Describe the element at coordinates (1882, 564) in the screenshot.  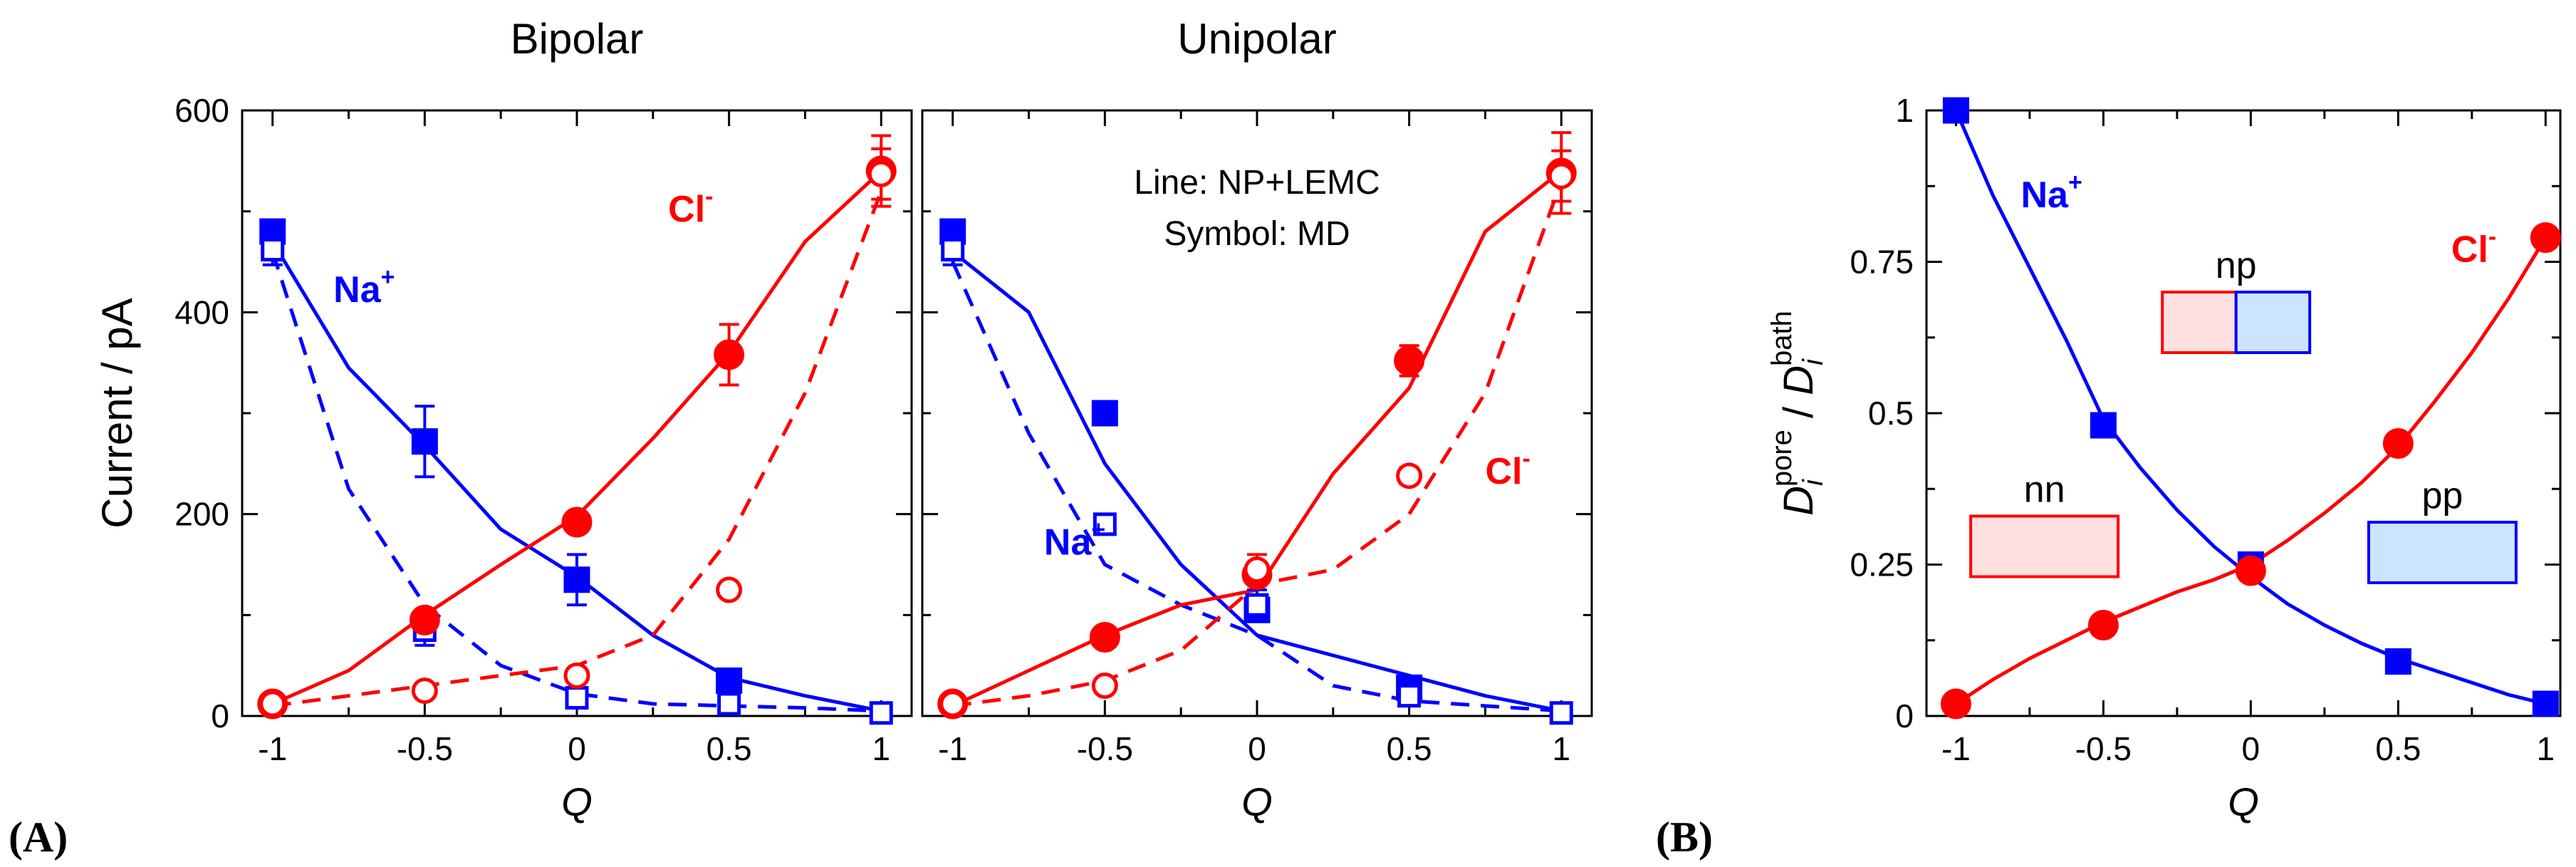
I see `y-tick-label: 0.25` at that location.